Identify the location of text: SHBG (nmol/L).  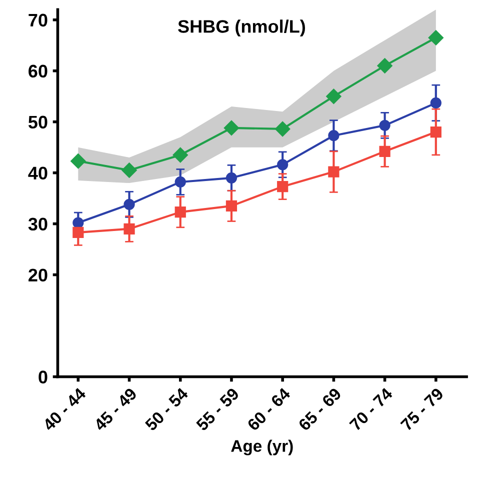
(241, 28).